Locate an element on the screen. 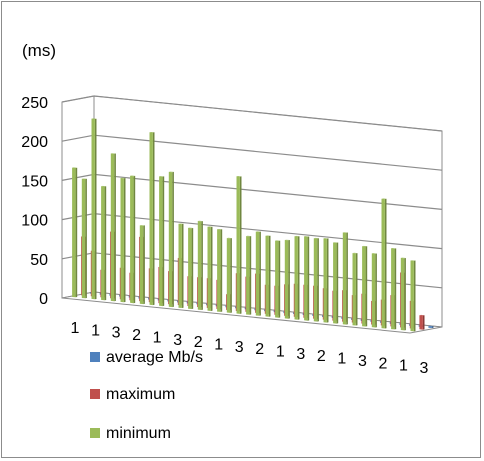 This screenshot has height=461, width=484. y-tick-label: 200 is located at coordinates (34, 142).